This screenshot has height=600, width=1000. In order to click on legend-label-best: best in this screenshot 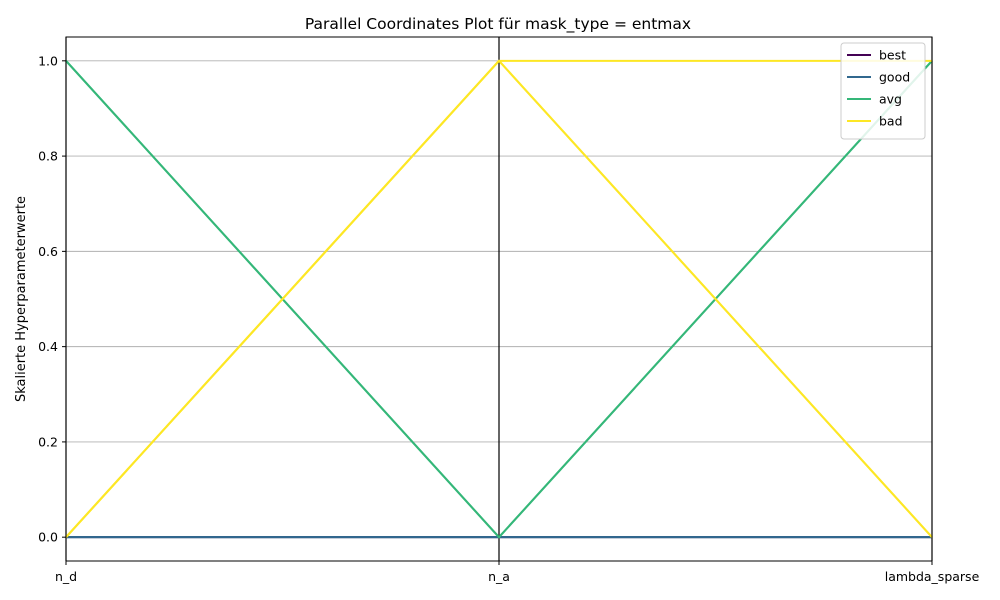, I will do `click(892, 55)`.